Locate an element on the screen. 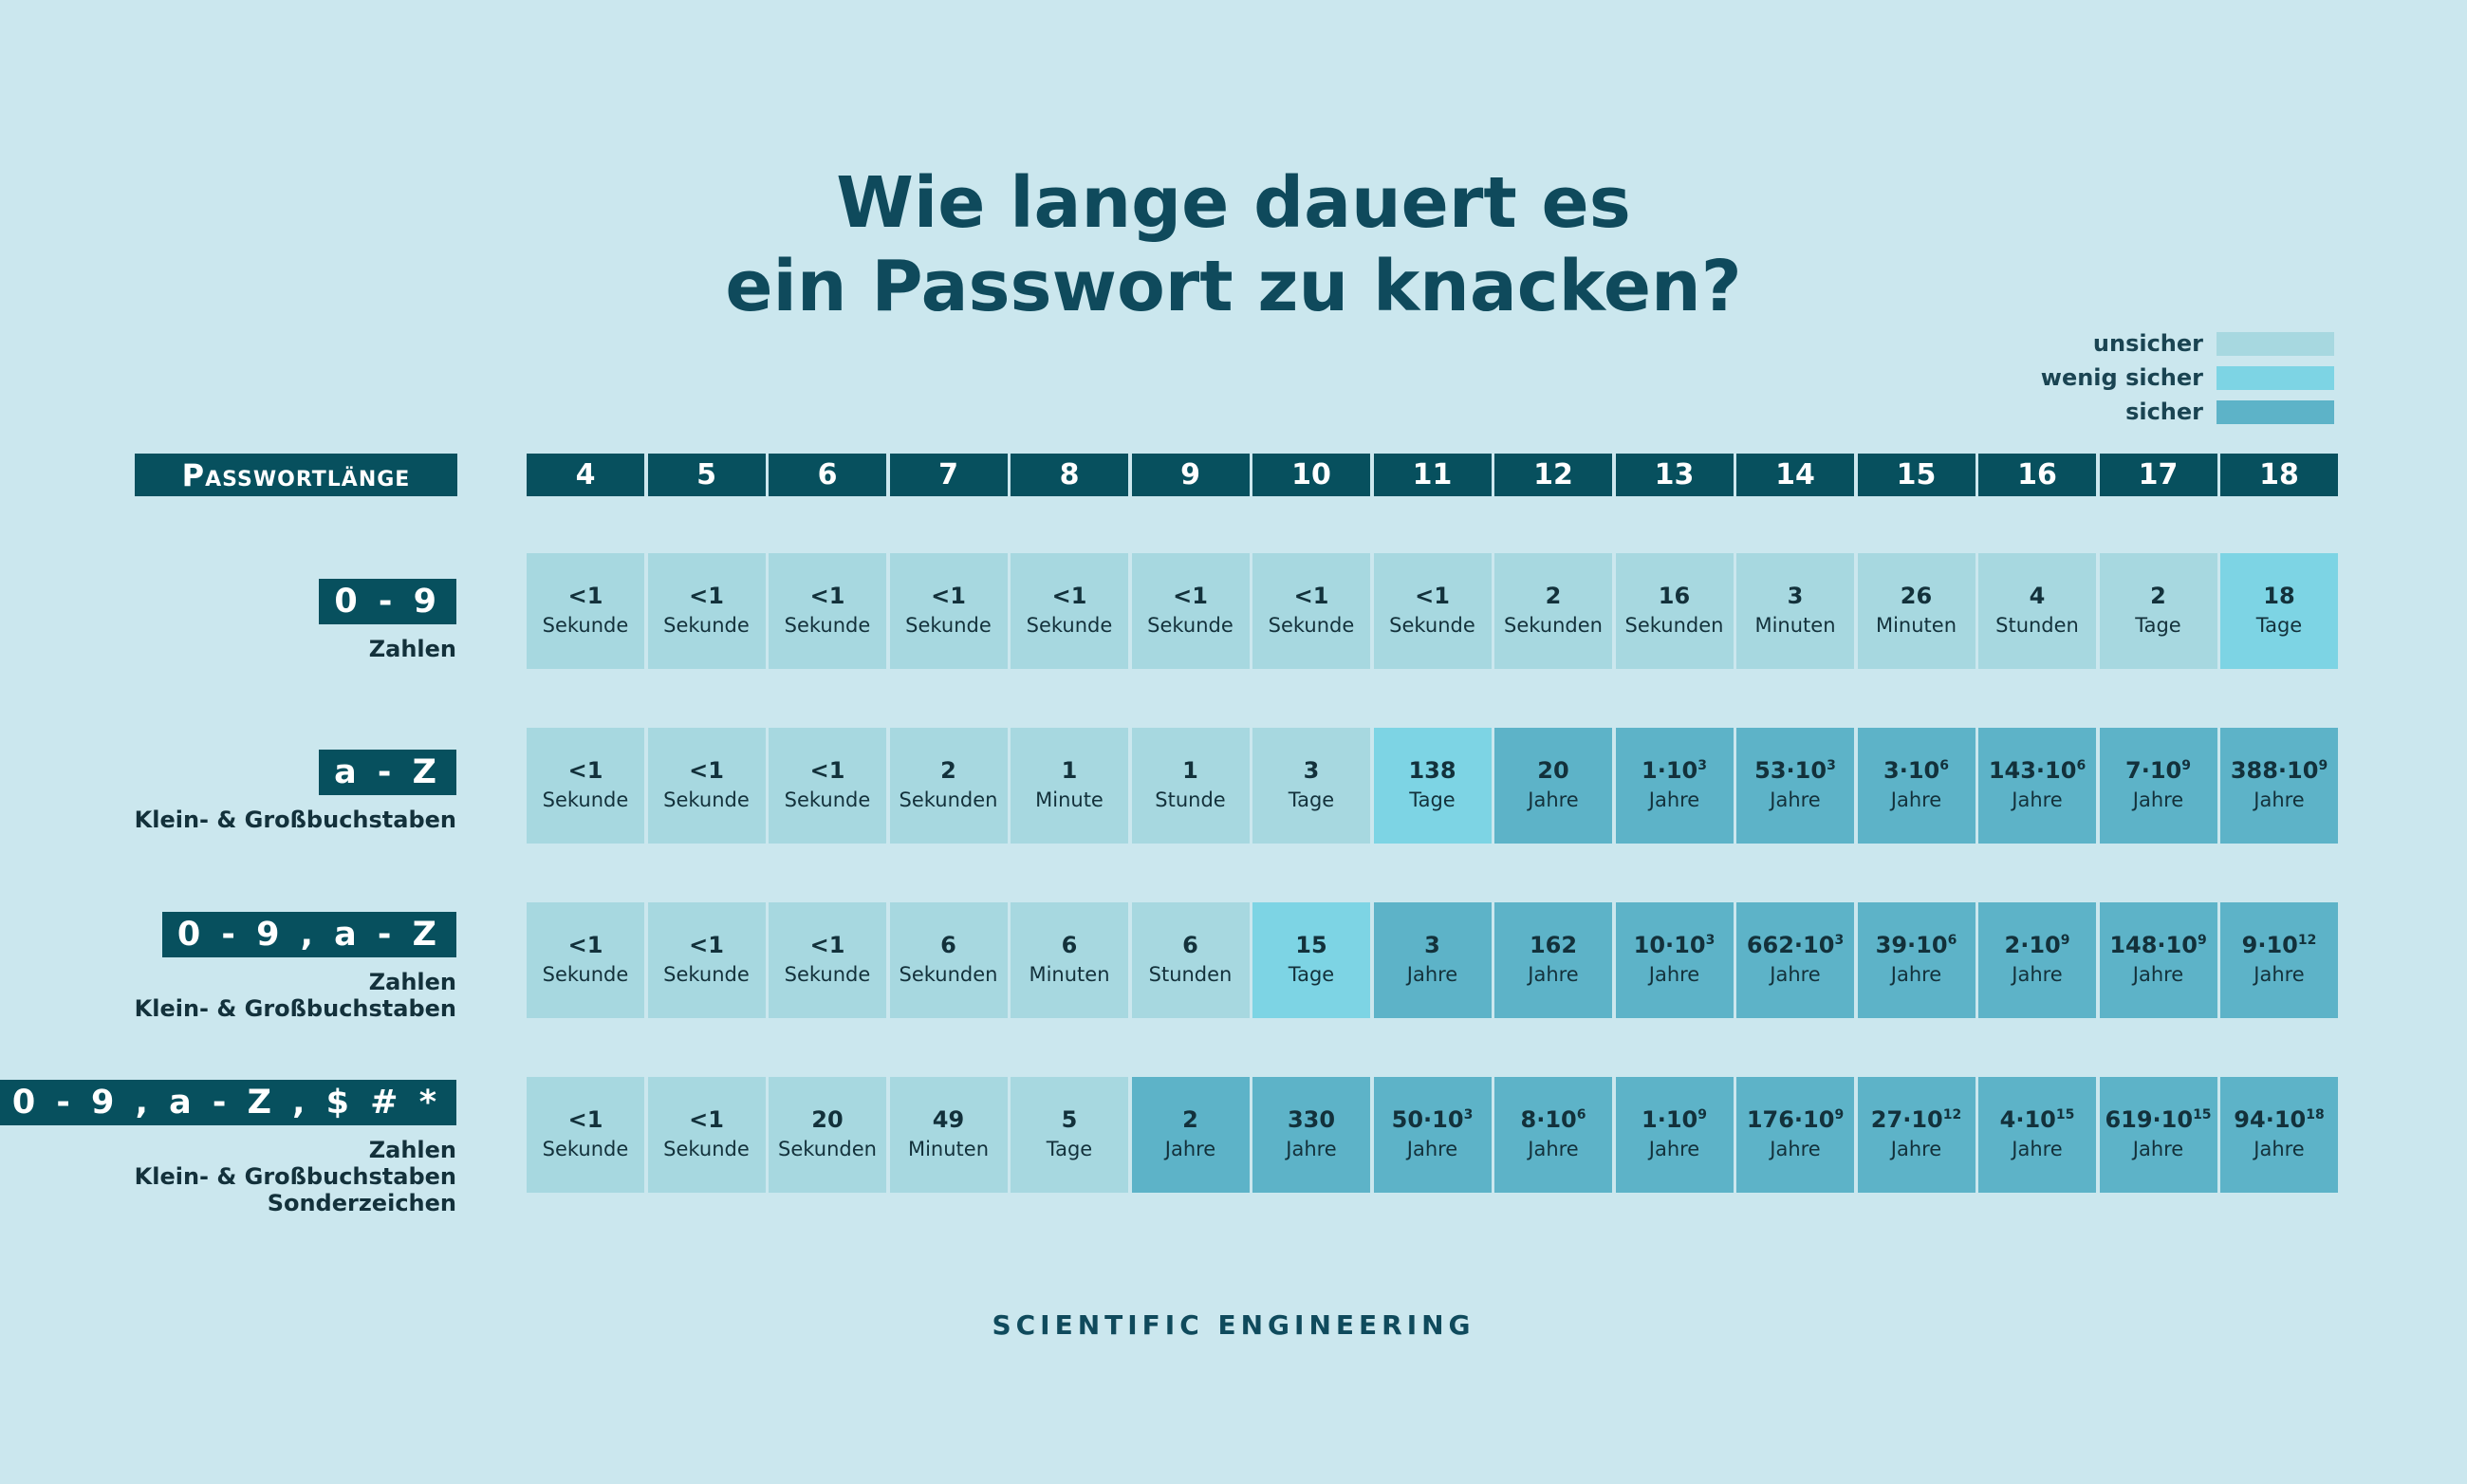  row-charset-badge: a - Z is located at coordinates (387, 773).